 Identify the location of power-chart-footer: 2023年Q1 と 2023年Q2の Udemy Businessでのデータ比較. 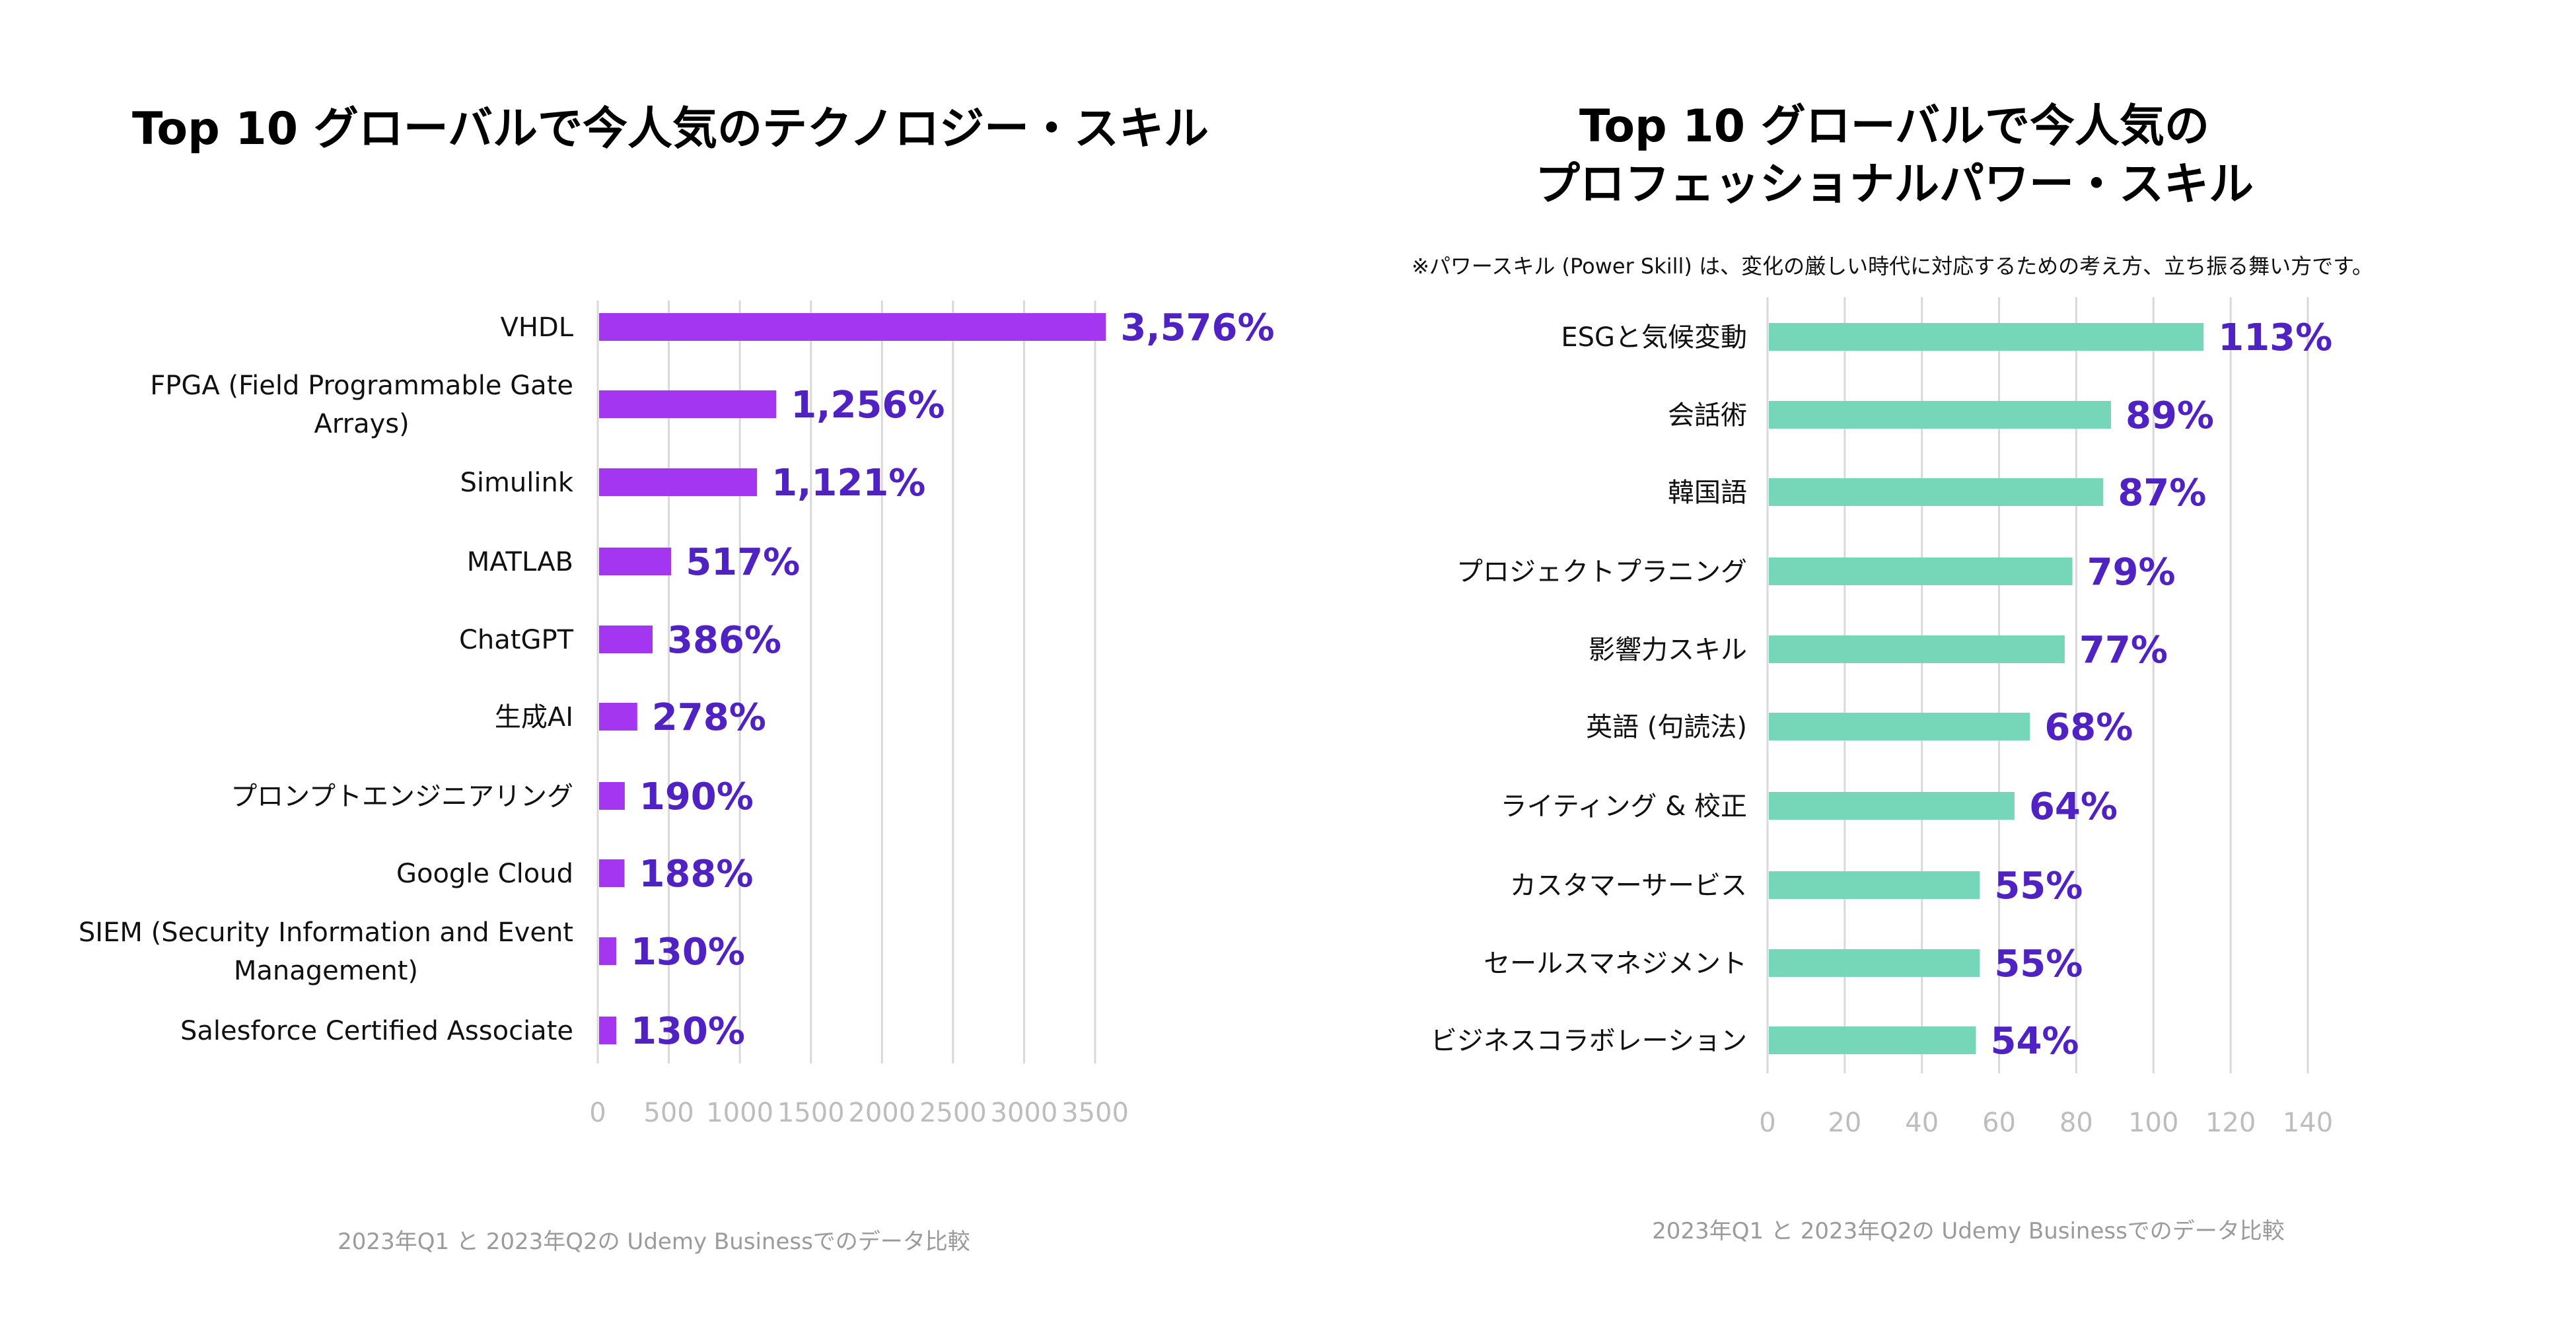
(1969, 1231).